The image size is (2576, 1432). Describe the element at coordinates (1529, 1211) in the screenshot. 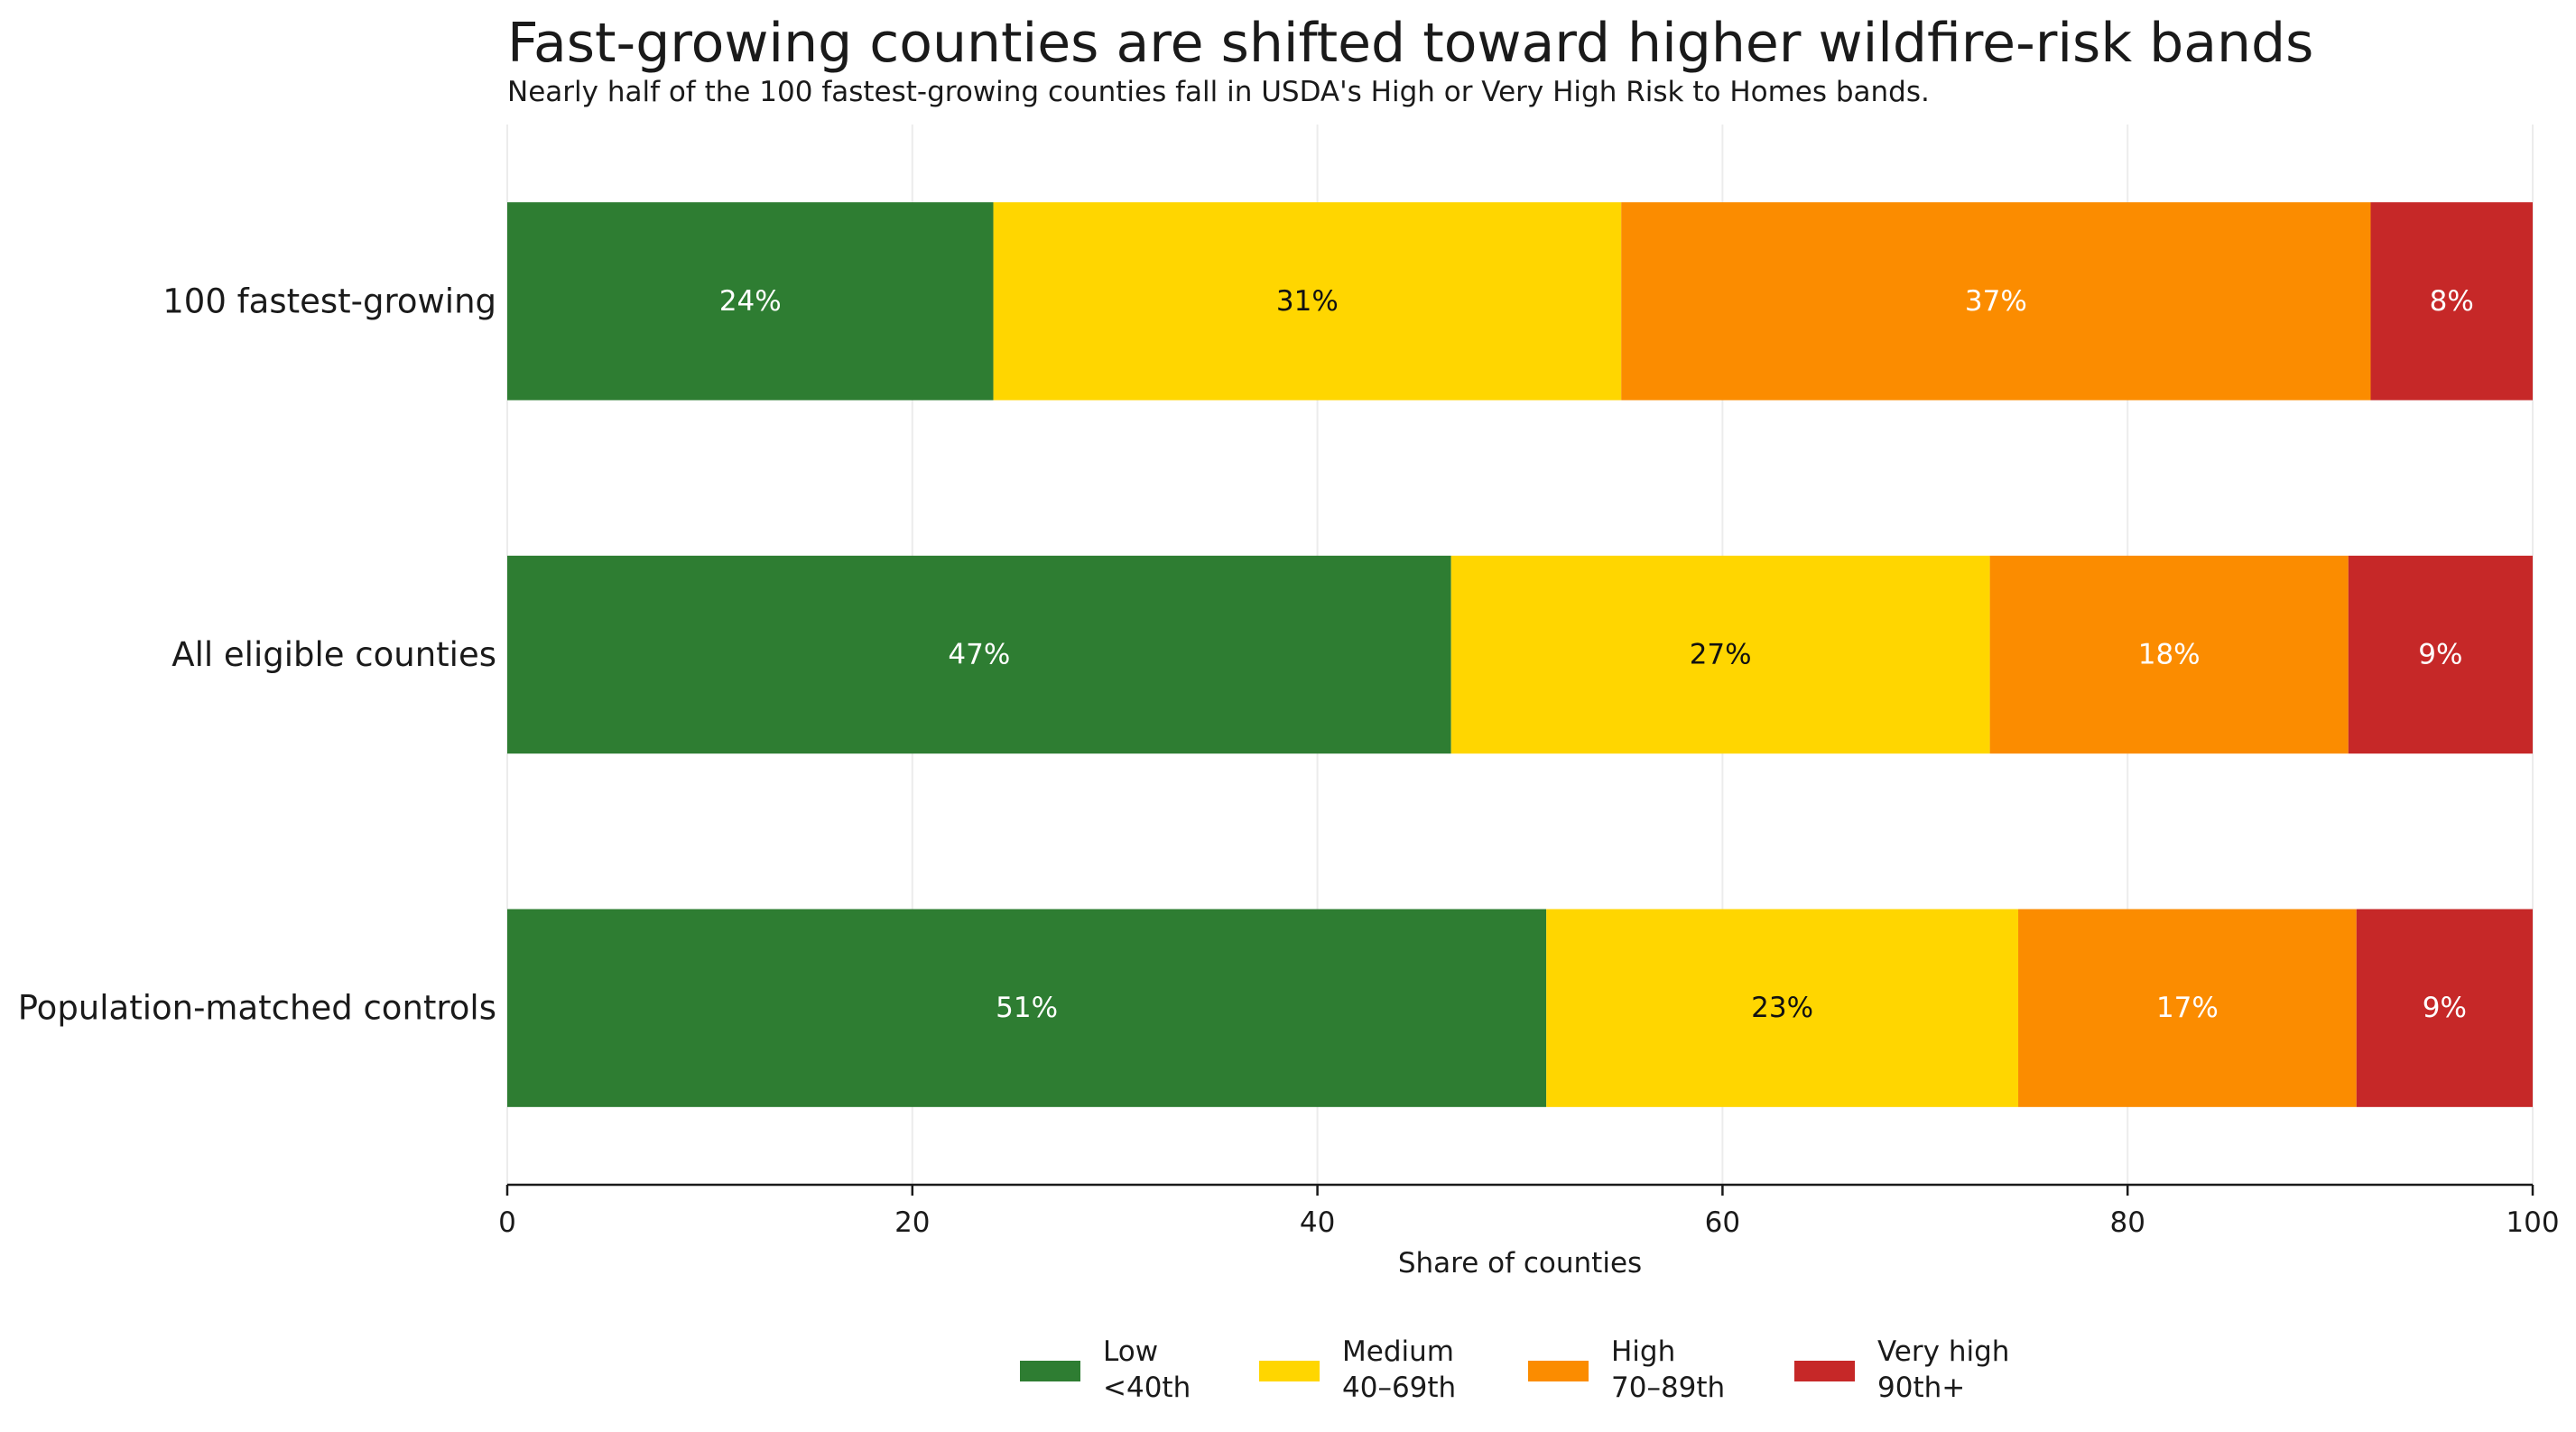

I see `x-axis: 0 20 40 60 80 100` at that location.